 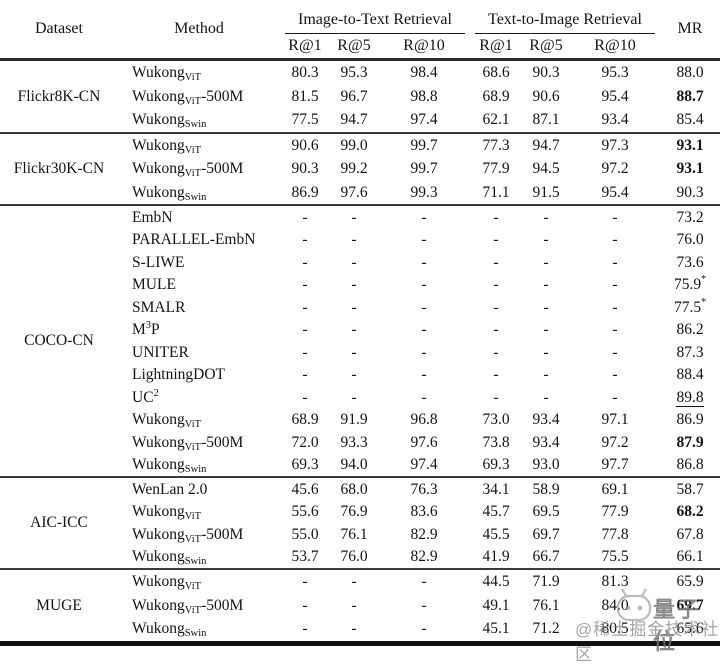 What do you see at coordinates (615, 534) in the screenshot?
I see `metric-cell: 77.8` at bounding box center [615, 534].